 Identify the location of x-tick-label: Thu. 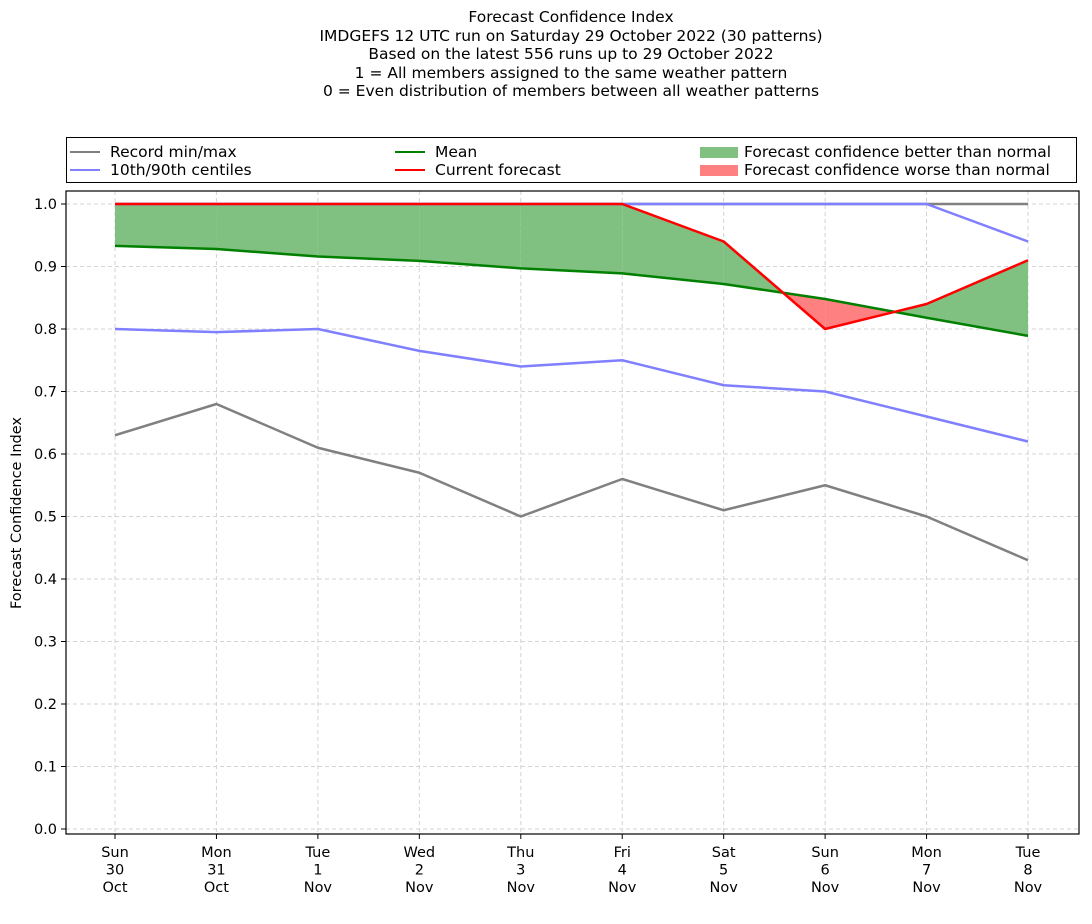
(520, 853).